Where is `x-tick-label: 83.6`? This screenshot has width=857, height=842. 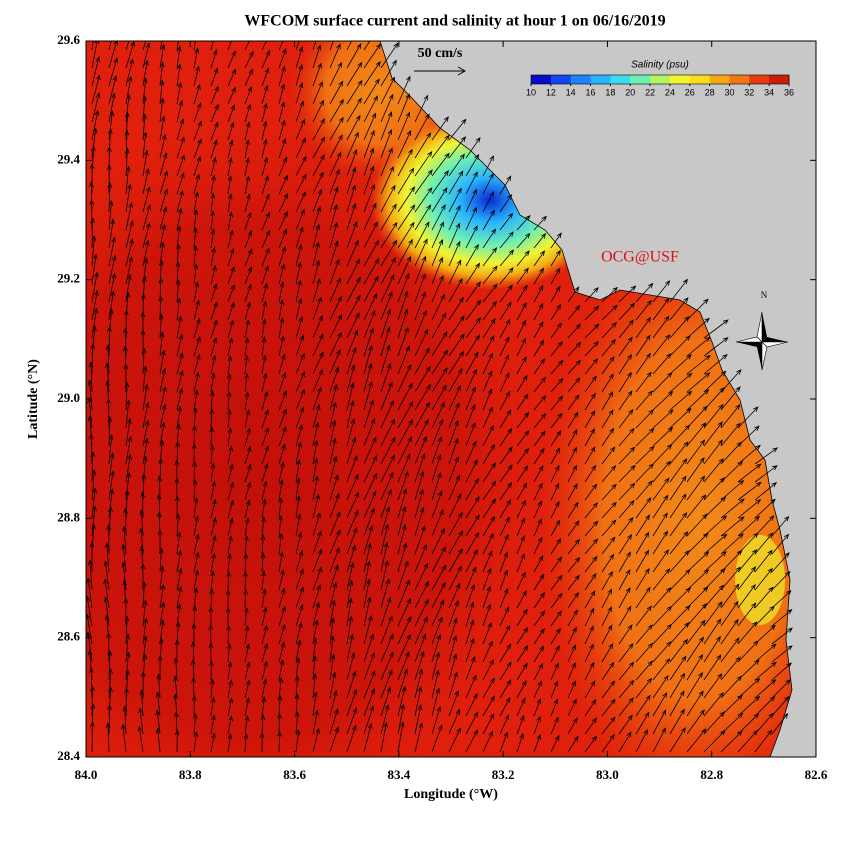
x-tick-label: 83.6 is located at coordinates (294, 774).